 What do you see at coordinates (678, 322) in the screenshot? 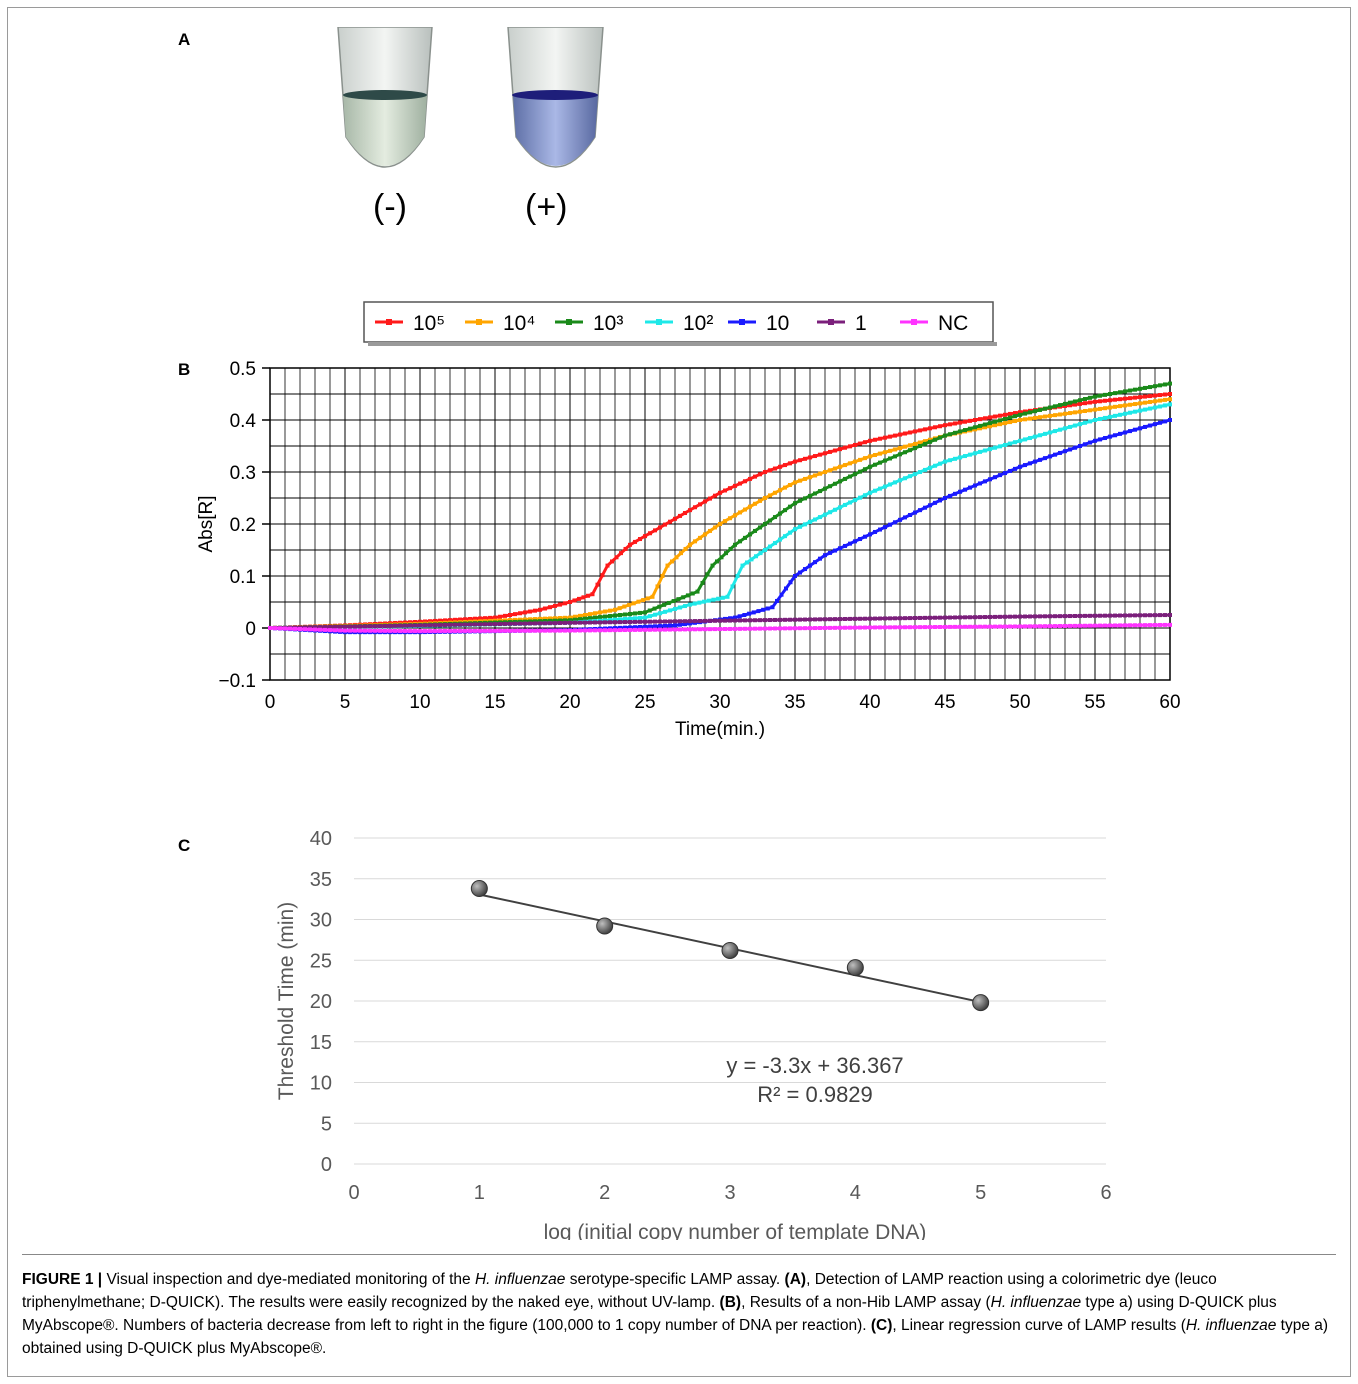
I see `legend-box` at bounding box center [678, 322].